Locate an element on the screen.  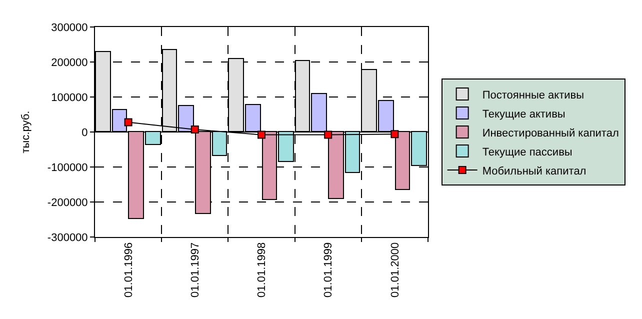
legend-label: Текущие активы is located at coordinates (524, 114).